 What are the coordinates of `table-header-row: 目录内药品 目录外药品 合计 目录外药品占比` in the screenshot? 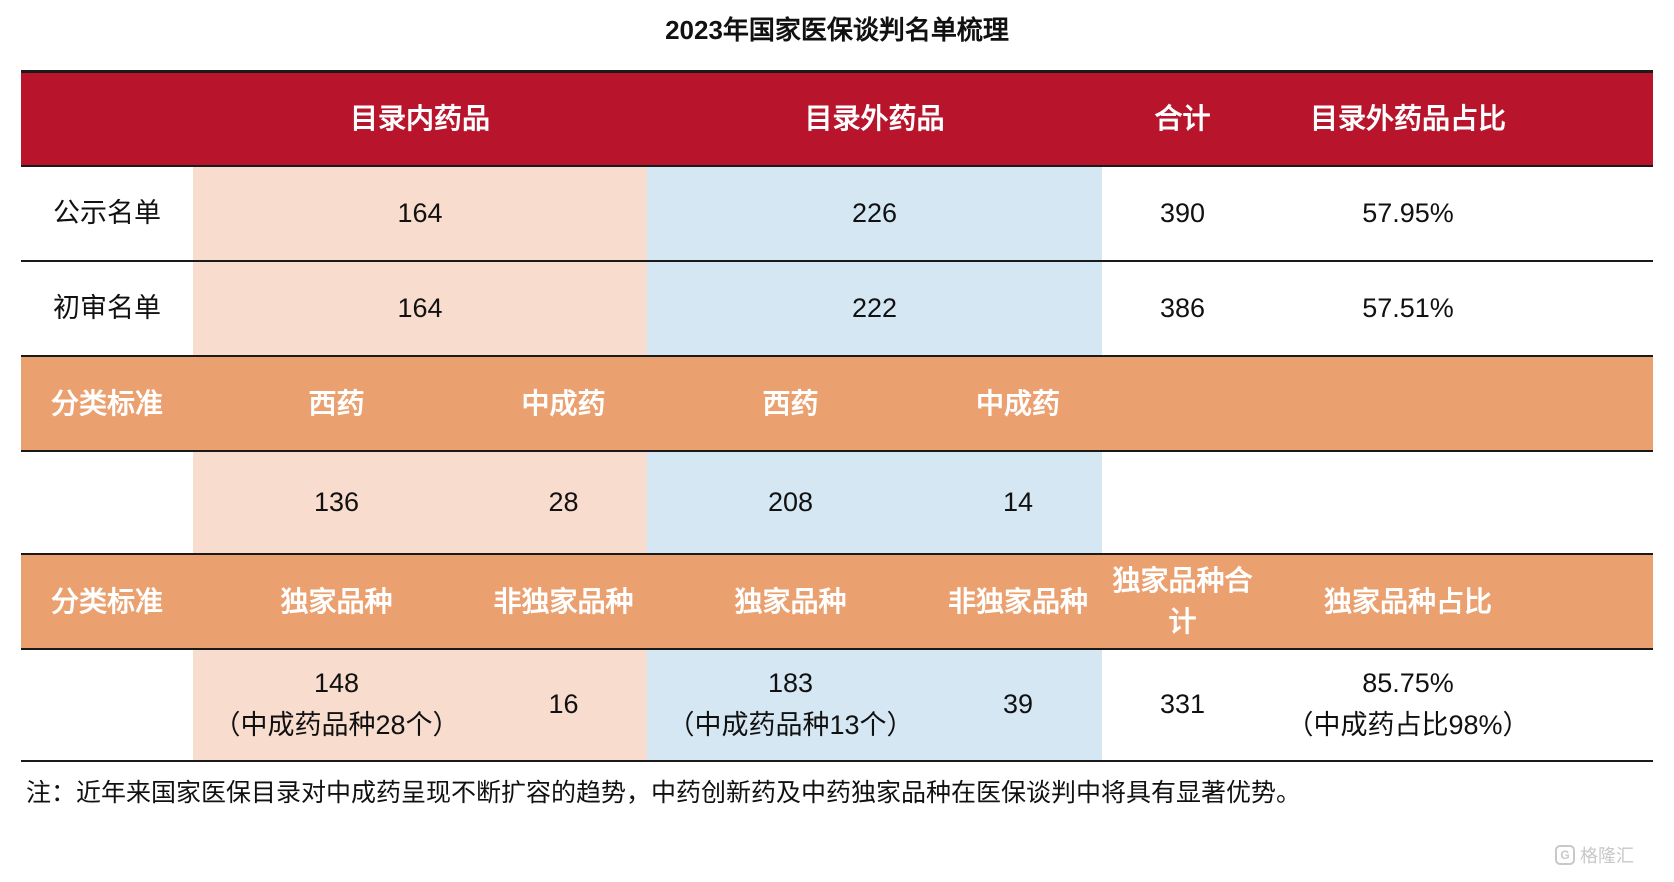 It's located at (837, 118).